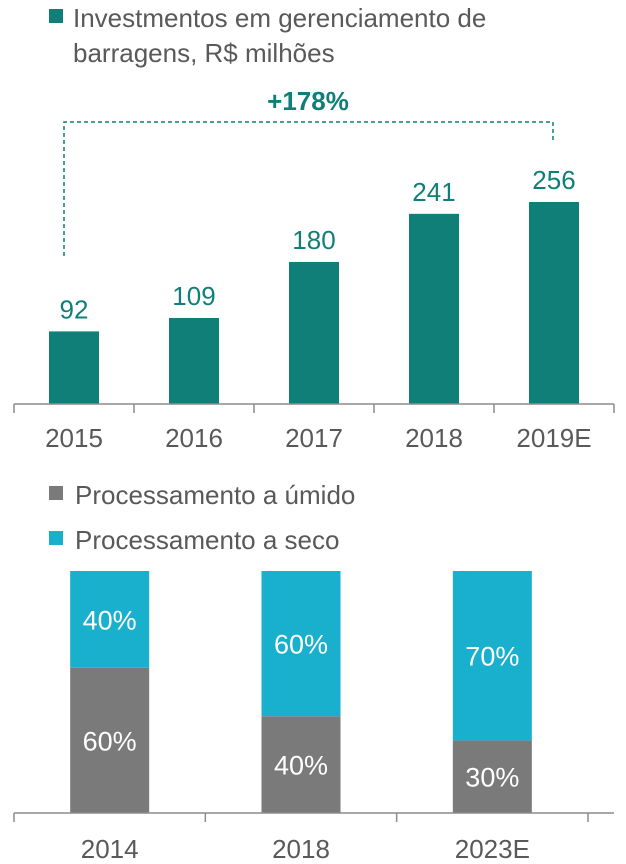  I want to click on x-tick-label-2023e: 2023E, so click(492, 849).